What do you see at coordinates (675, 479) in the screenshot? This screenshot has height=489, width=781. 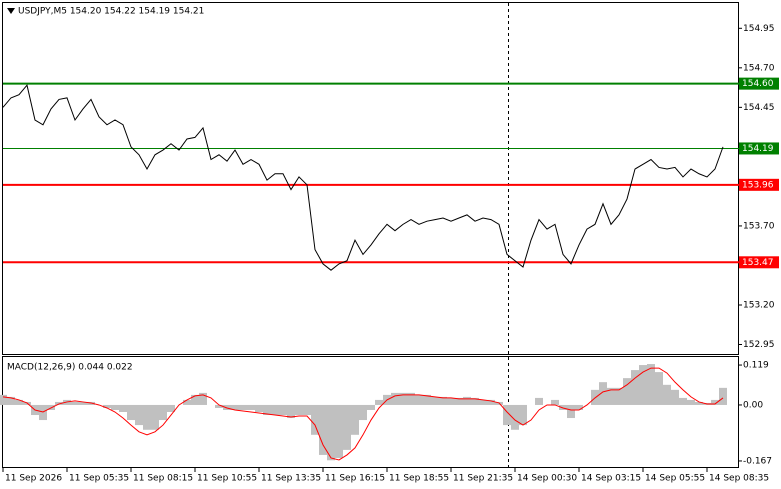 I see `x-tick-label: 14 Sep 05:55` at bounding box center [675, 479].